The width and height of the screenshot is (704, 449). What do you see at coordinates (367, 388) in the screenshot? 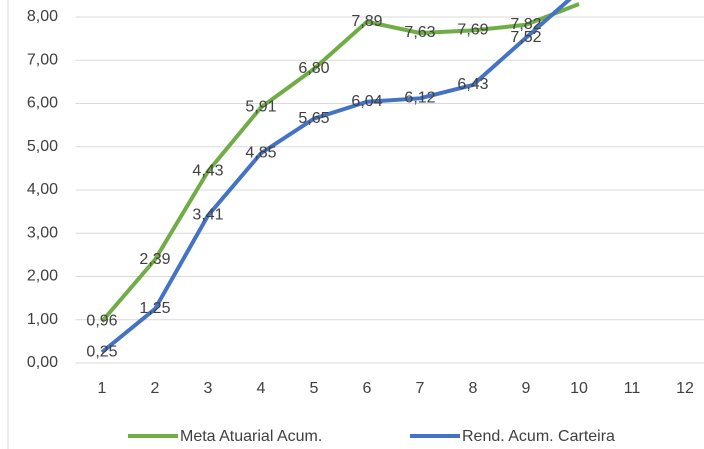
I see `x-tick-label: 6` at bounding box center [367, 388].